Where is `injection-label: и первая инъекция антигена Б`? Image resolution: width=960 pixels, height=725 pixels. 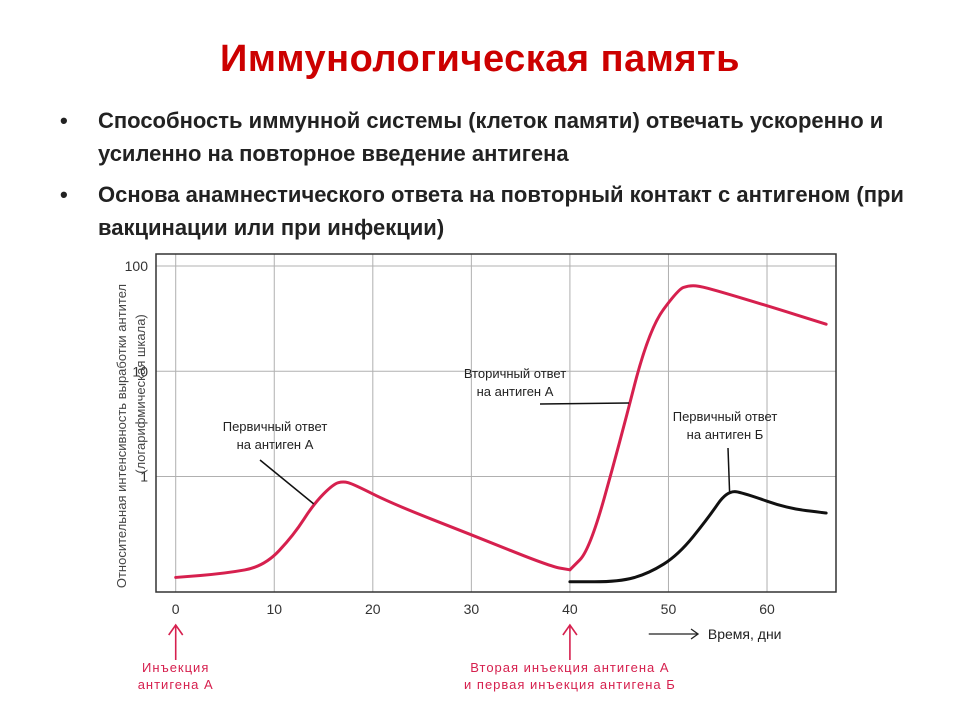 injection-label: и первая инъекция антигена Б is located at coordinates (570, 684).